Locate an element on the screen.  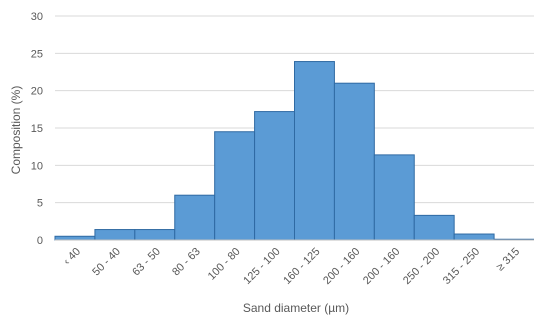
y-tick-label: 30 is located at coordinates (37, 17).